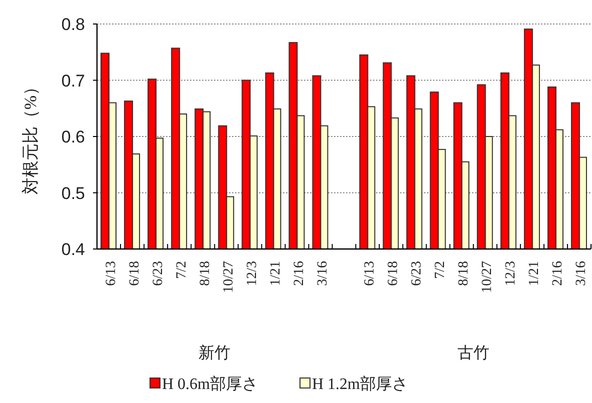 This screenshot has height=403, width=592. I want to click on y-tick-label: 0.8, so click(73, 24).